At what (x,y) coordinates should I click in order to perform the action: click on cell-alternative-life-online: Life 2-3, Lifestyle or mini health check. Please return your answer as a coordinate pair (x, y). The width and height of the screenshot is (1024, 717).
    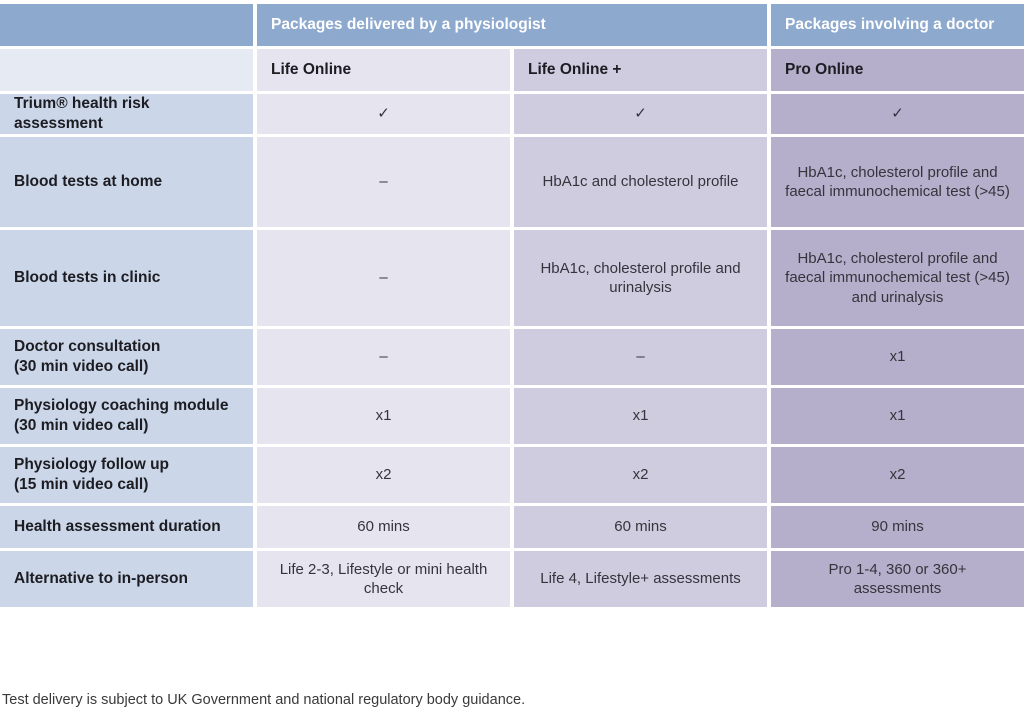
    Looking at the image, I should click on (383, 579).